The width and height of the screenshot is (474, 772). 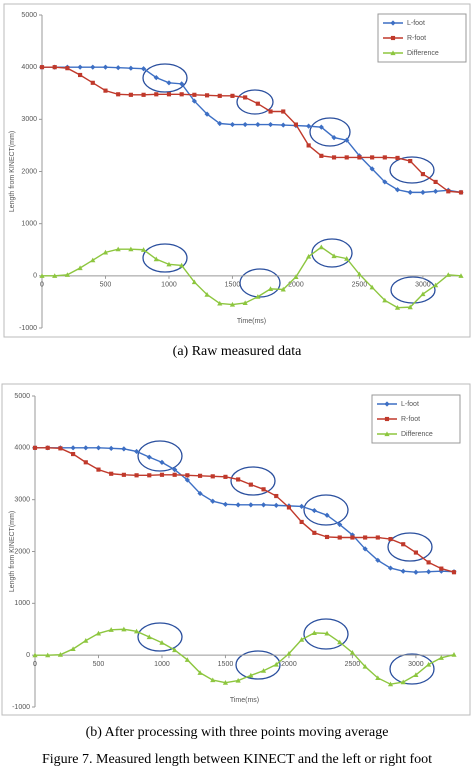 What do you see at coordinates (28, 655) in the screenshot?
I see `y-tick-label: 0` at bounding box center [28, 655].